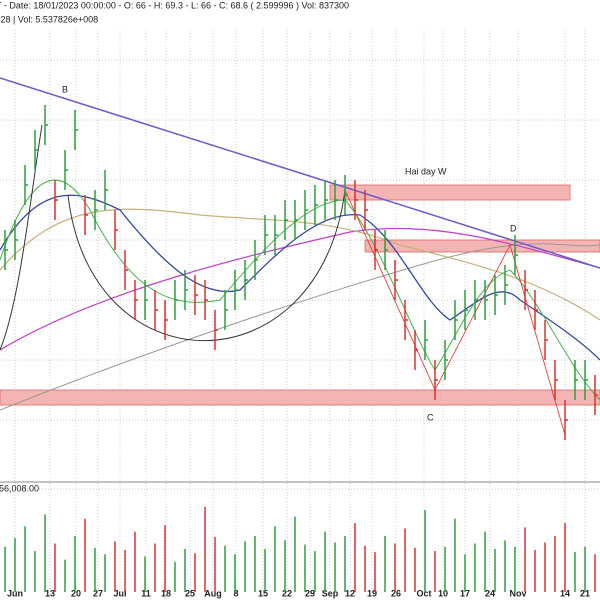 Image resolution: width=600 pixels, height=600 pixels. What do you see at coordinates (287, 593) in the screenshot?
I see `x-tick-label: 22` at bounding box center [287, 593].